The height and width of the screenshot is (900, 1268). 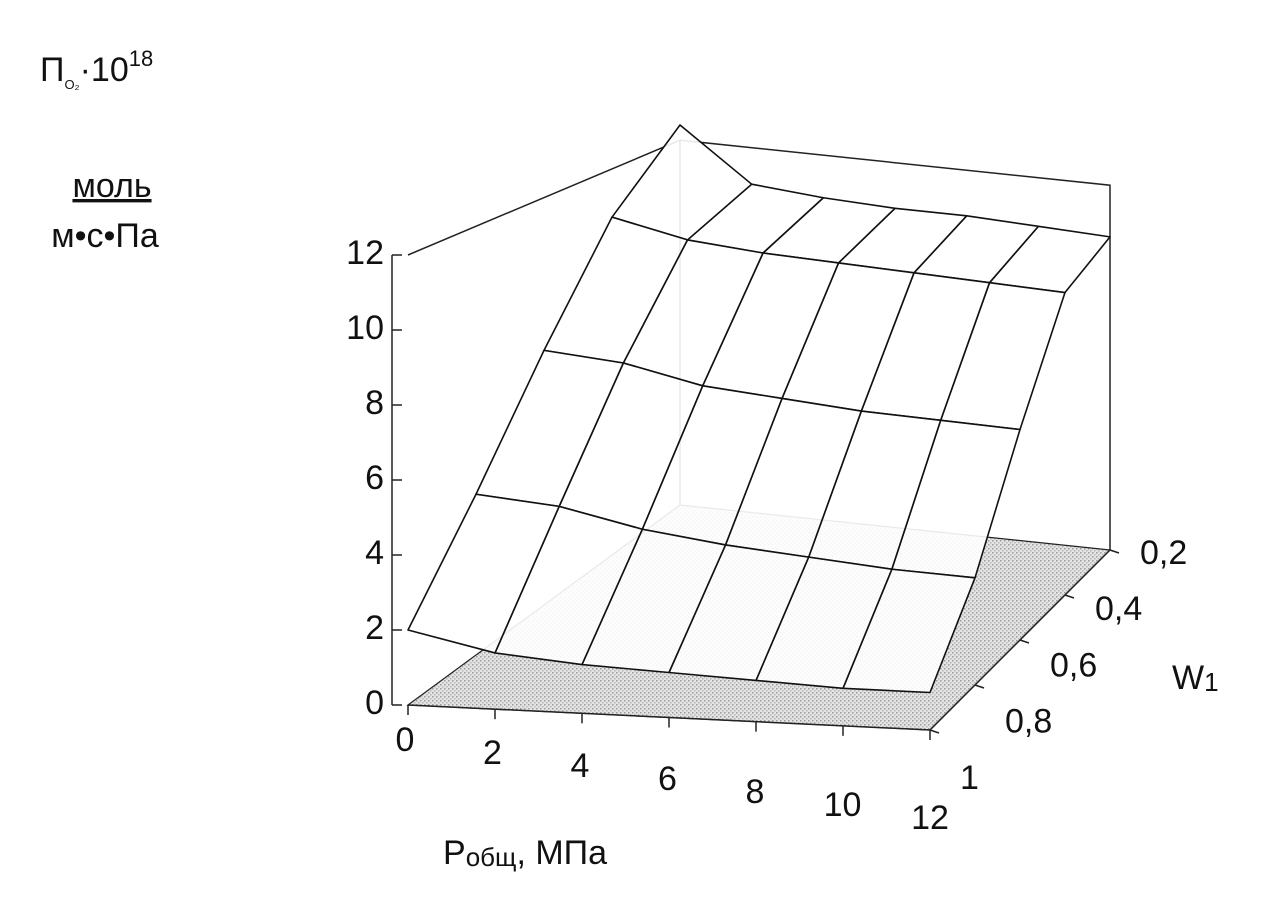 I want to click on front-edge, so click(x=669, y=717).